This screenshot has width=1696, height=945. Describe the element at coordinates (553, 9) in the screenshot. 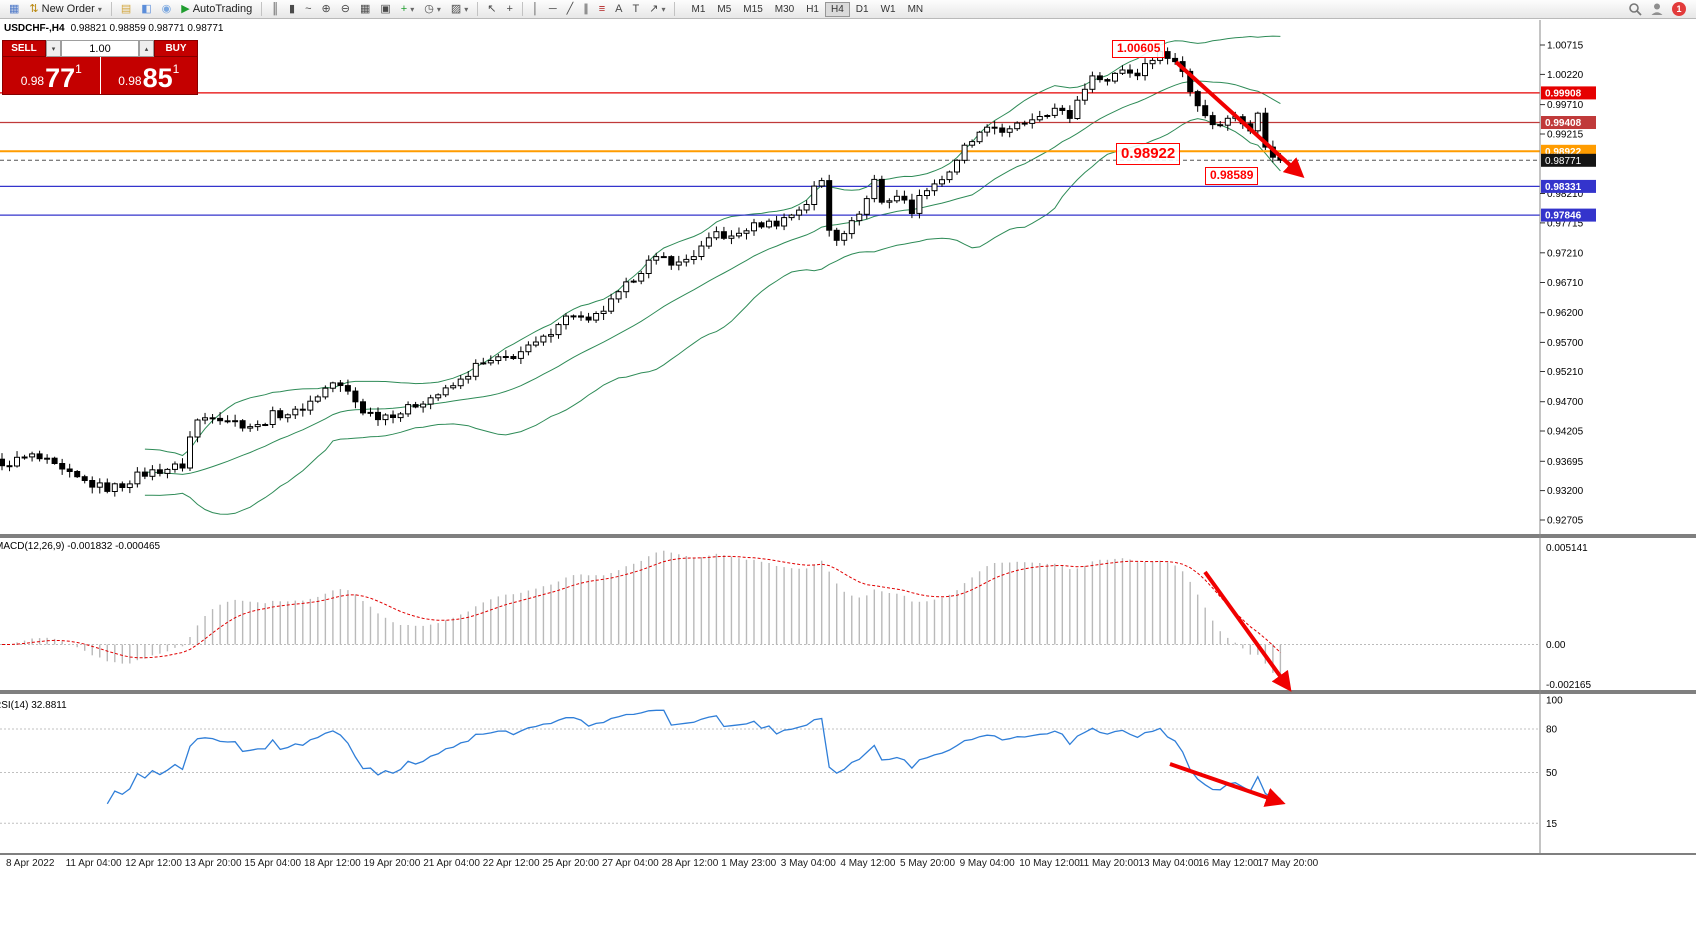

I see `horizontal-line-icon: ─` at that location.